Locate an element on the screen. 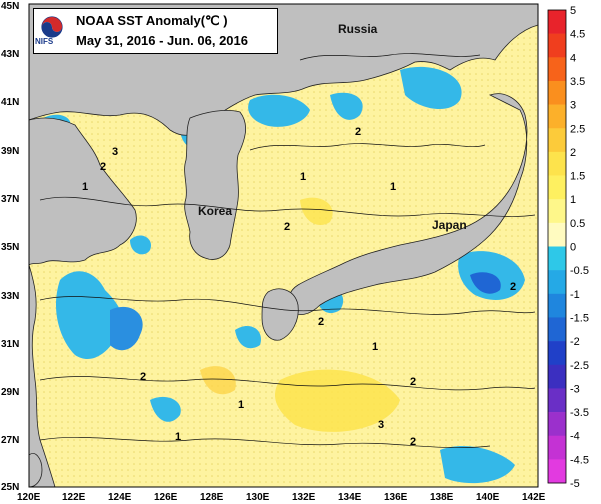 The width and height of the screenshot is (601, 504). lon-tick-label: 140E is located at coordinates (488, 497).